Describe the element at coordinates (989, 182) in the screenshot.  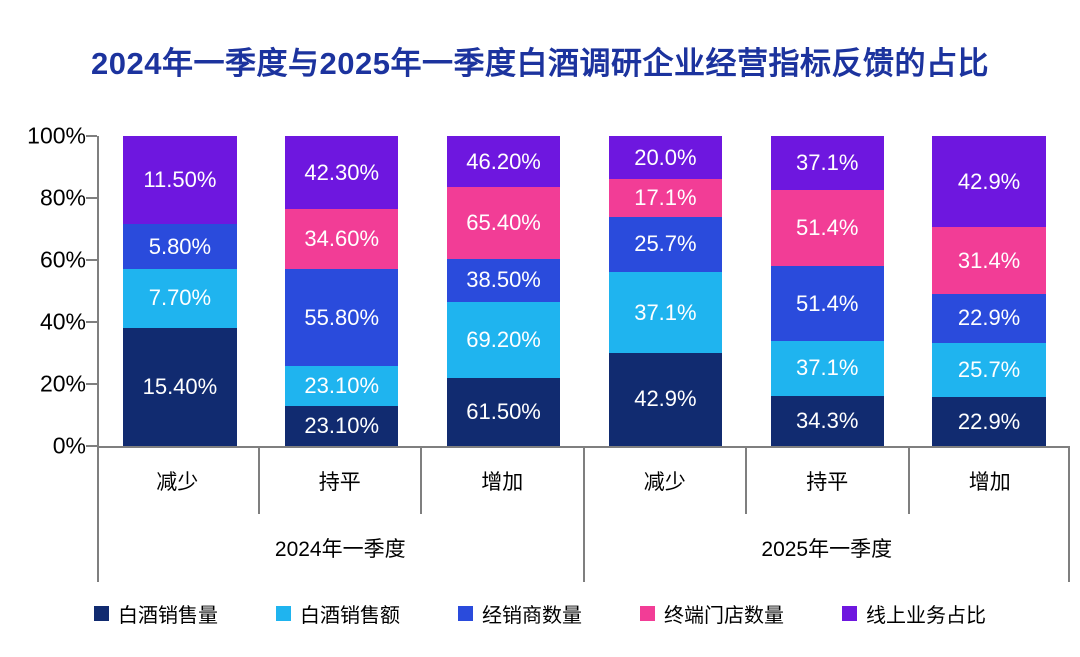
I see `bar-segment: 42.9%` at that location.